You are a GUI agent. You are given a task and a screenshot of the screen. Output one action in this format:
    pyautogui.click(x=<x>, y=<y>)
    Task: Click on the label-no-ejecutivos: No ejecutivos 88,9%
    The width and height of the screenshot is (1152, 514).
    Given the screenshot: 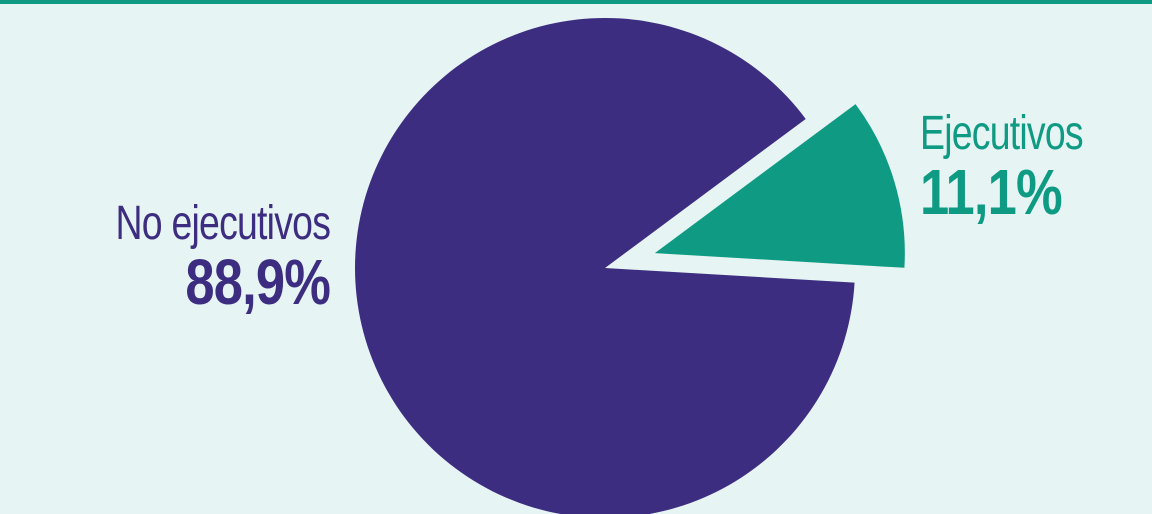 What is the action you would take?
    pyautogui.click(x=193, y=257)
    